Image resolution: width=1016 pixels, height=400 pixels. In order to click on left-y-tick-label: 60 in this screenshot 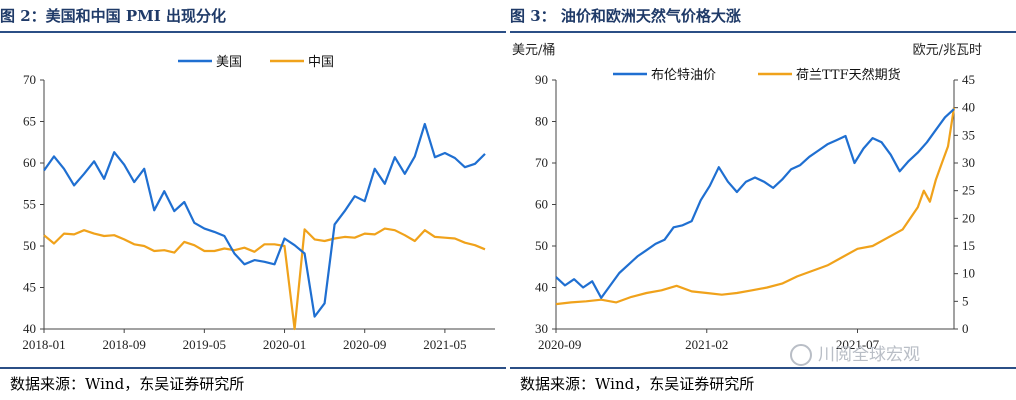, I will do `click(541, 204)`.